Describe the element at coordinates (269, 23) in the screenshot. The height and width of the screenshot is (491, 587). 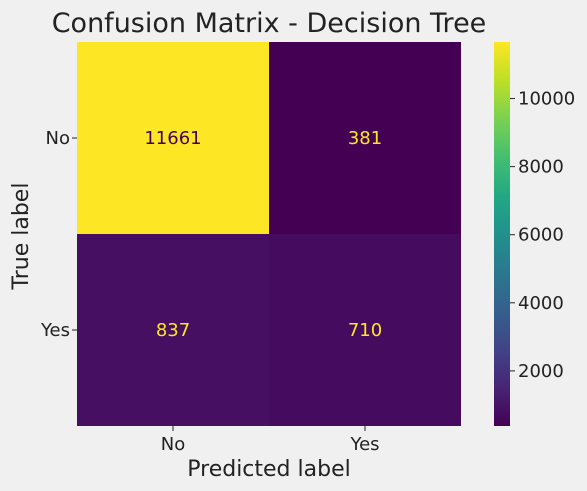
I see `chart-title: Confusion Matrix - Decision Tree` at that location.